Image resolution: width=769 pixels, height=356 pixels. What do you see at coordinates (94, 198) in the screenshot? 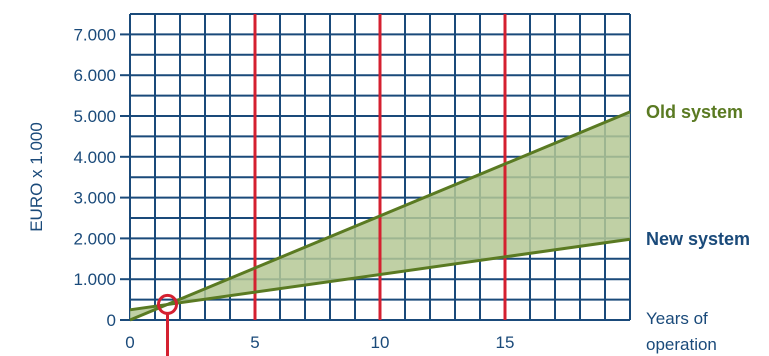
I see `y-tick-label: 3.000` at bounding box center [94, 198].